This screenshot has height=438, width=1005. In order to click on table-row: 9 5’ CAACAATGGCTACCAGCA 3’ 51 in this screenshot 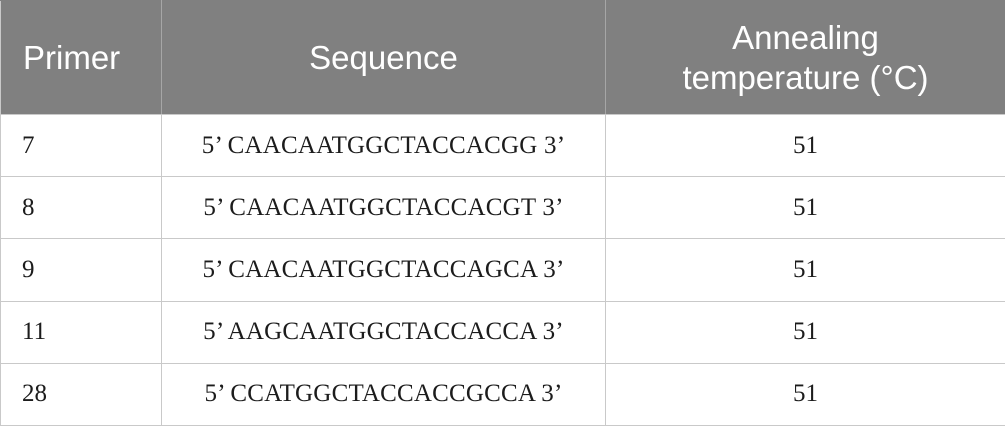, I will do `click(502, 270)`.